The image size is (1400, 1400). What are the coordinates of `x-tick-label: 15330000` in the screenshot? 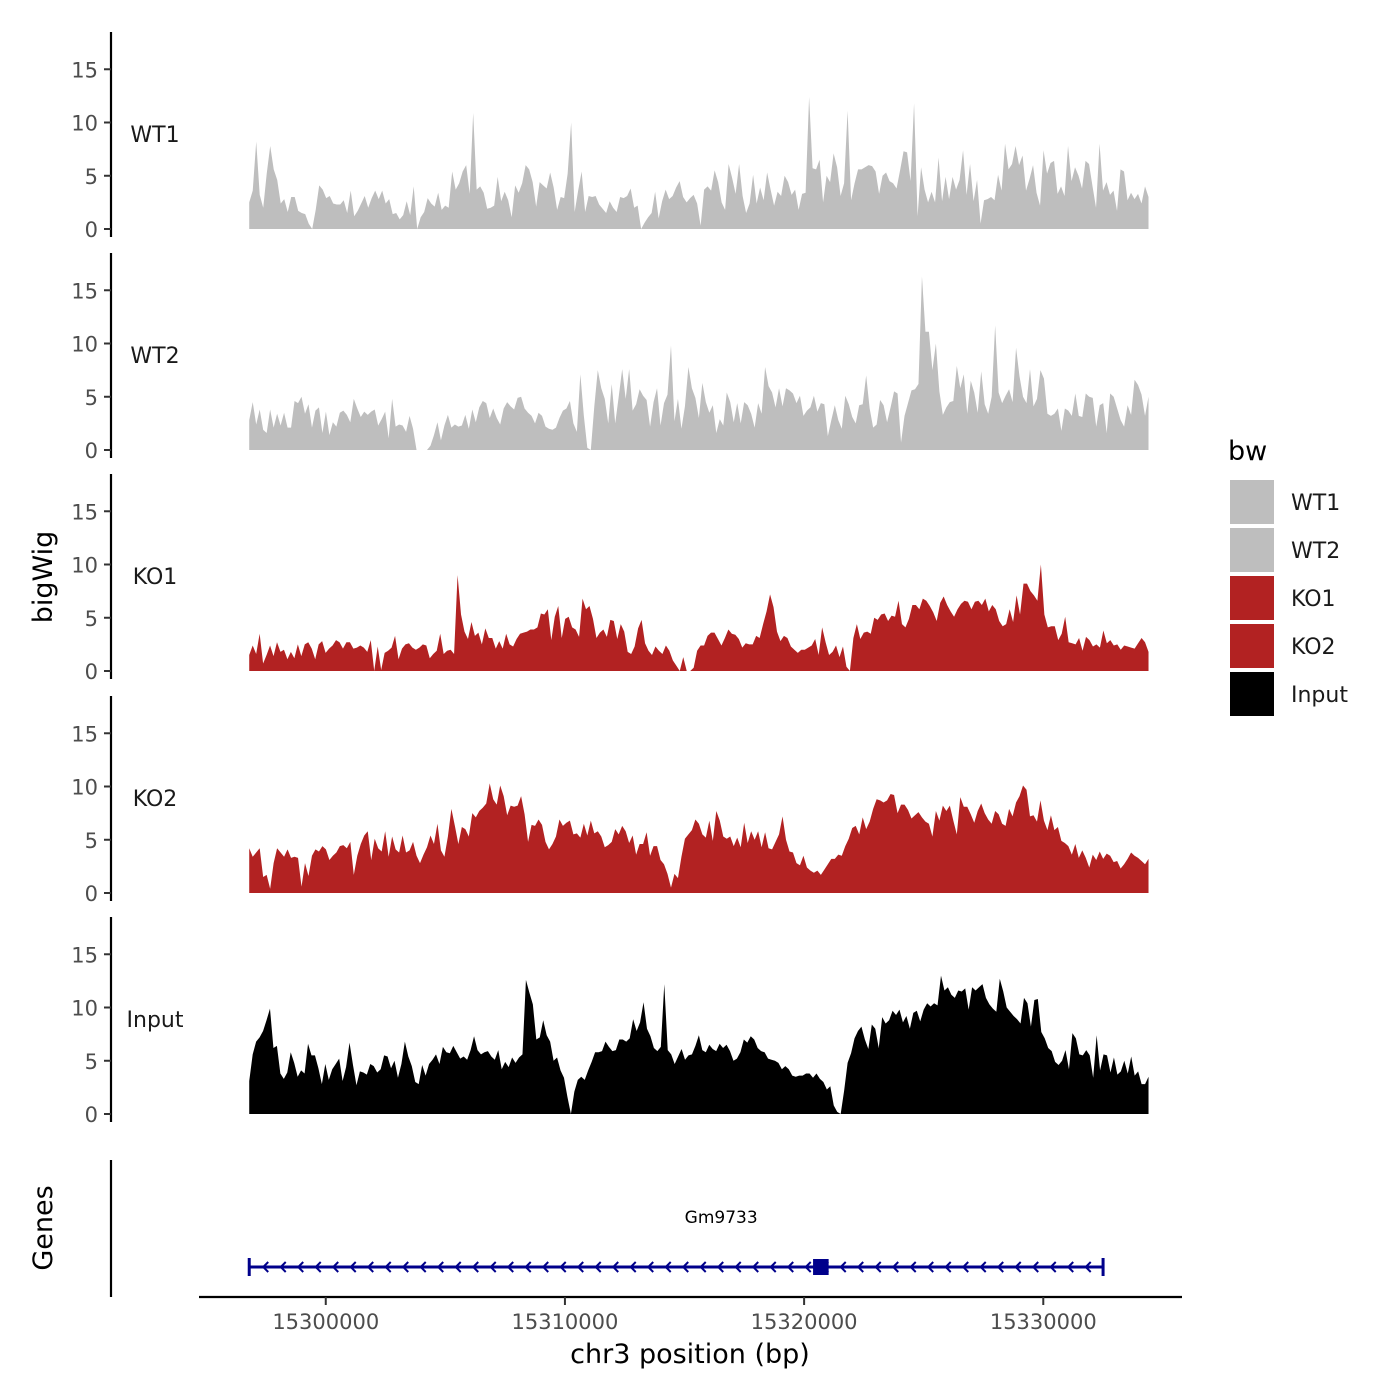 It's located at (1043, 1322).